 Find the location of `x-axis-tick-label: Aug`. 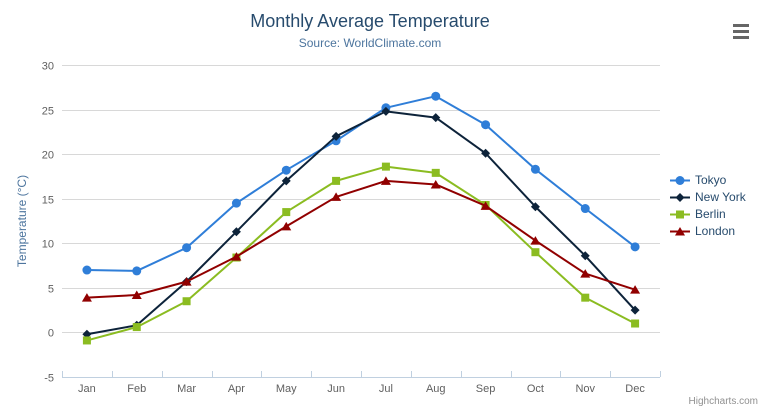

x-axis-tick-label: Aug is located at coordinates (436, 389).